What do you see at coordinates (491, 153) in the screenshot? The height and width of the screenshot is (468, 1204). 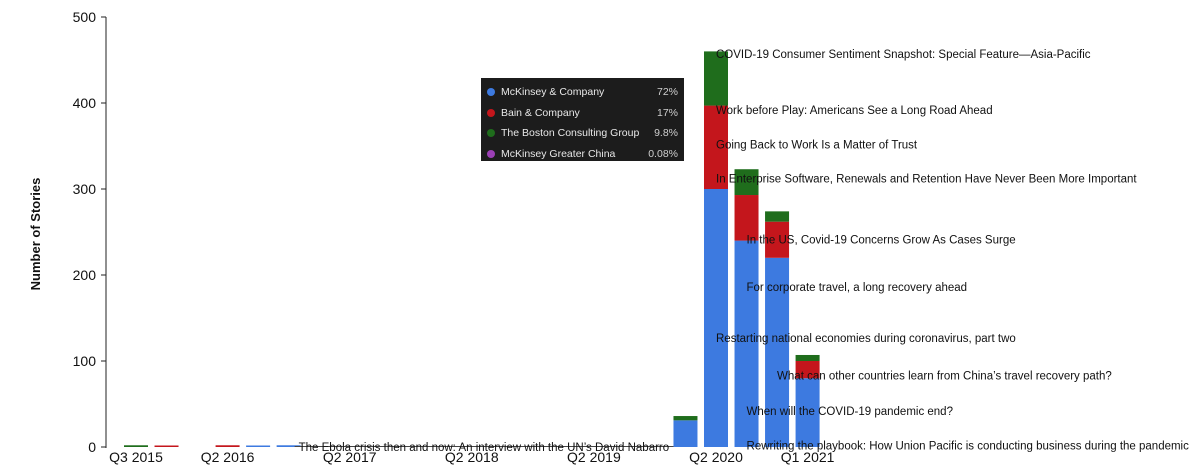 I see `legend-marker-mckinsey-greater-china` at bounding box center [491, 153].